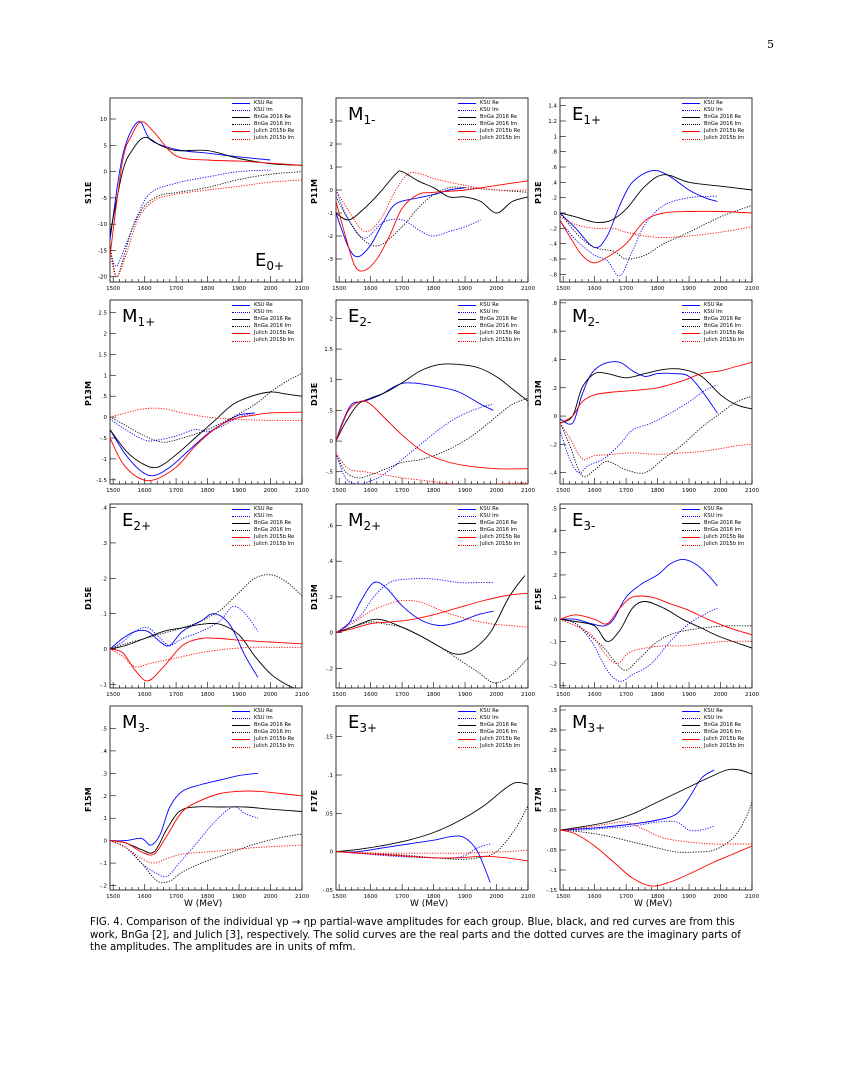  I want to click on y-tick-label: .5, so click(105, 397).